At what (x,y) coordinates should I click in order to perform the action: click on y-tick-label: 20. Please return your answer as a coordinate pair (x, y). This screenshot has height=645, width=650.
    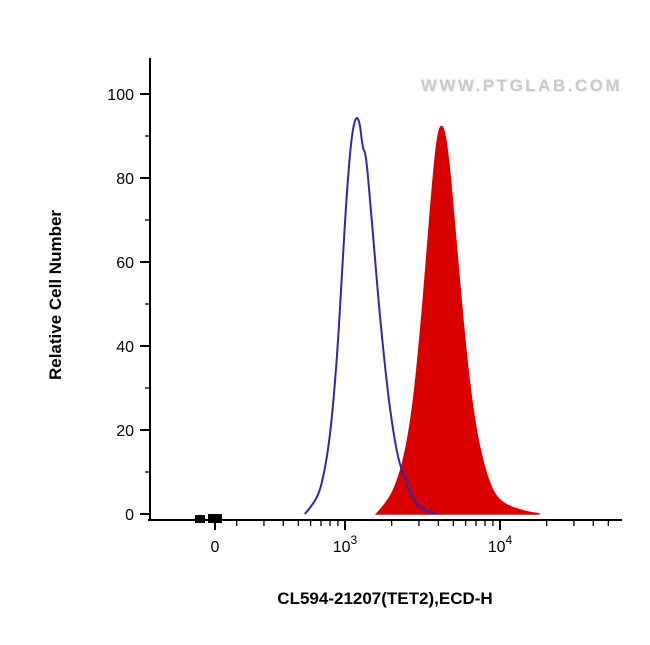
    Looking at the image, I should click on (125, 431).